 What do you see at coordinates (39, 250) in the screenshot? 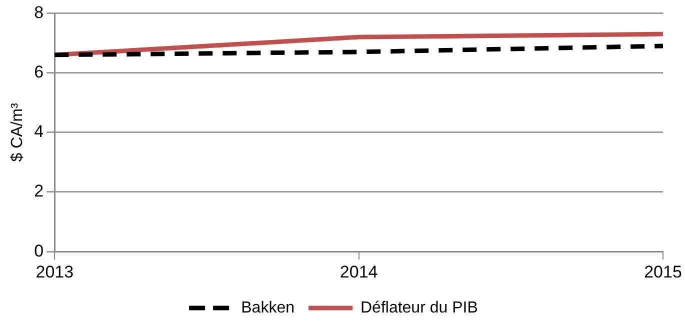
I see `y-tick-label: 0` at bounding box center [39, 250].